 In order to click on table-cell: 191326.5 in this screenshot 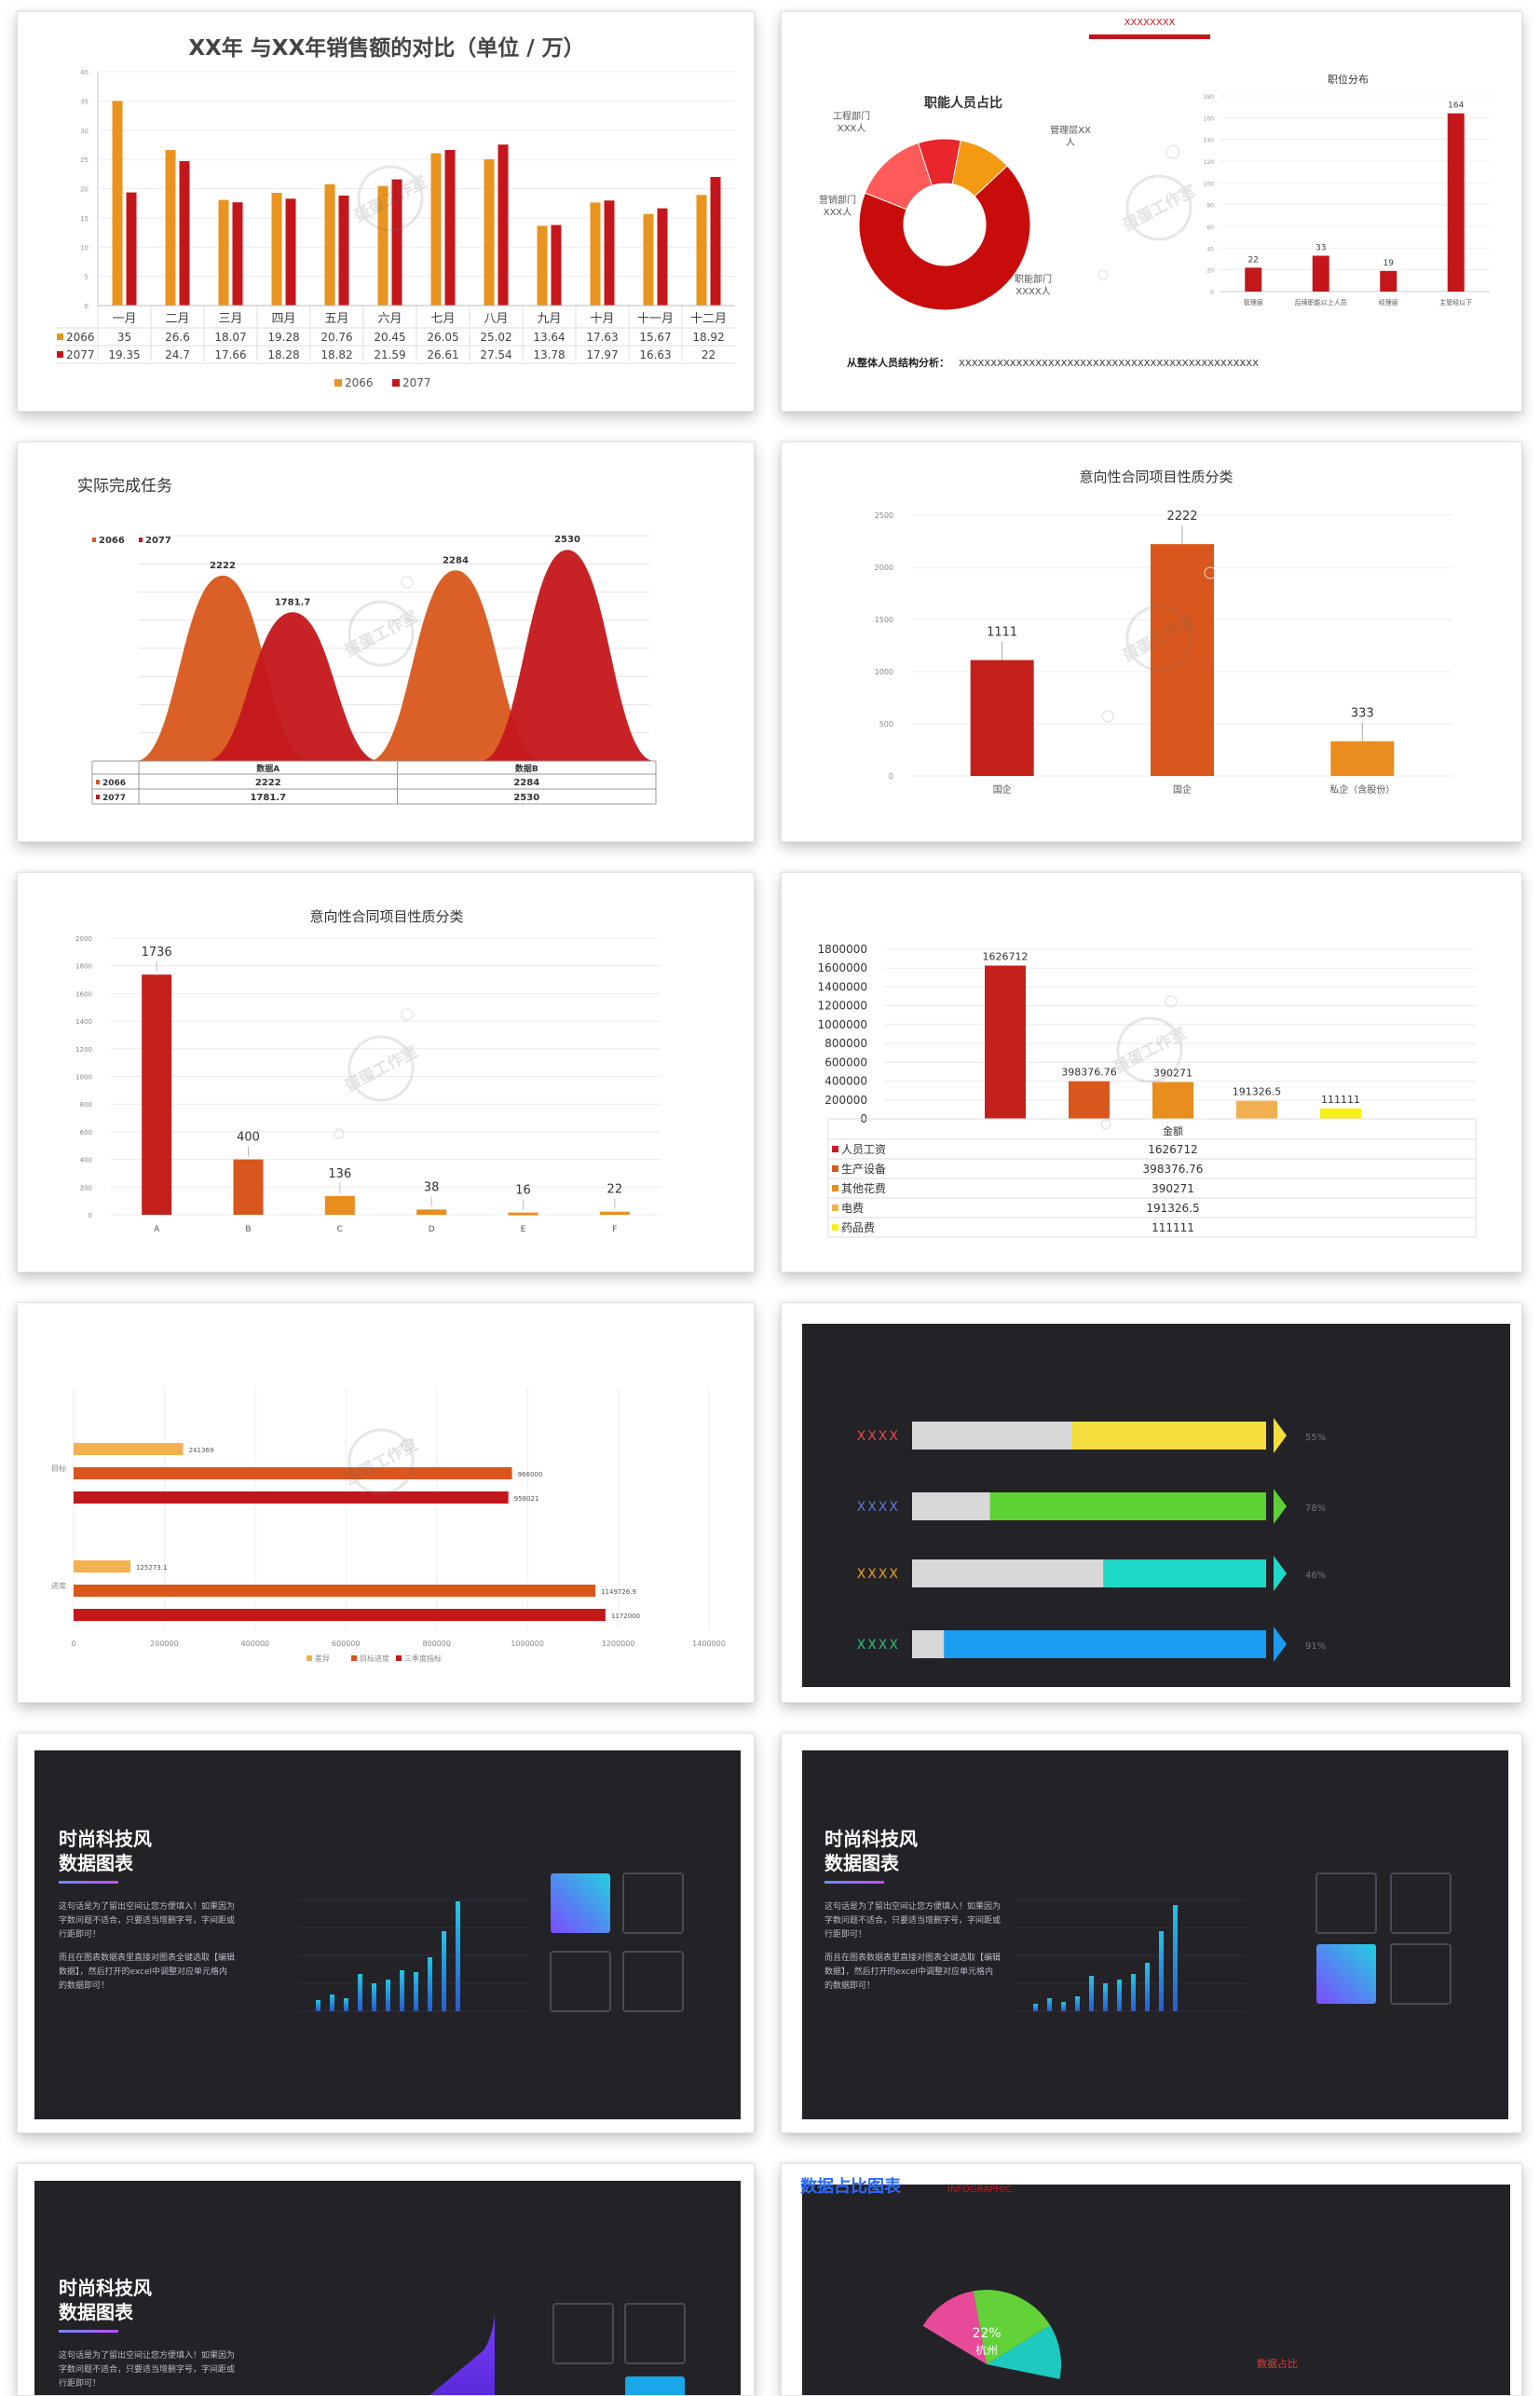, I will do `click(1172, 1208)`.